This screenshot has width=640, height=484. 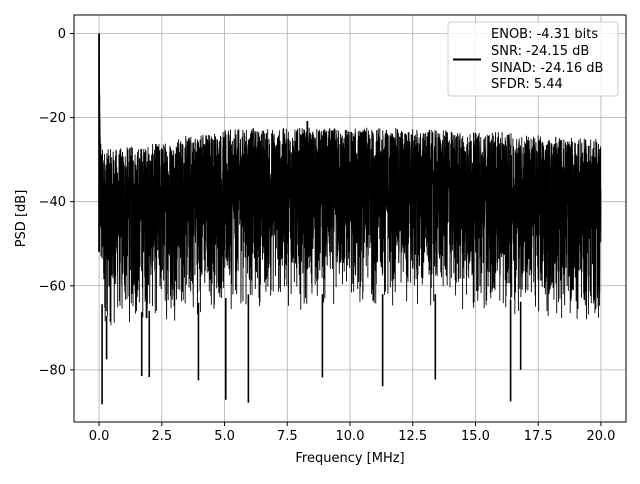 What do you see at coordinates (62, 34) in the screenshot?
I see `y-tick-label: 0` at bounding box center [62, 34].